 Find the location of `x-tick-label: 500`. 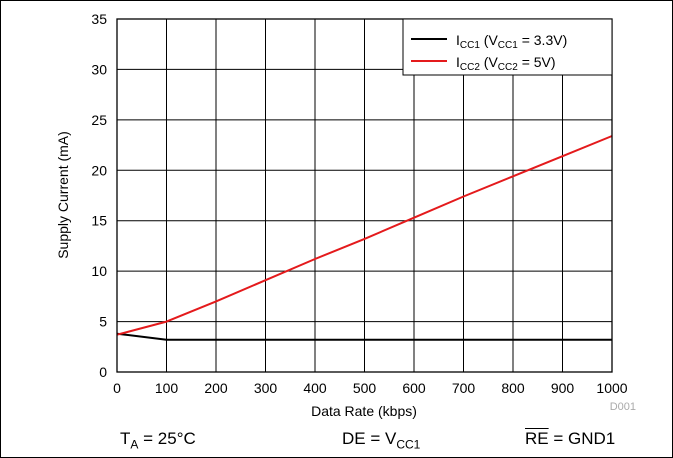

x-tick-label: 500 is located at coordinates (365, 388).